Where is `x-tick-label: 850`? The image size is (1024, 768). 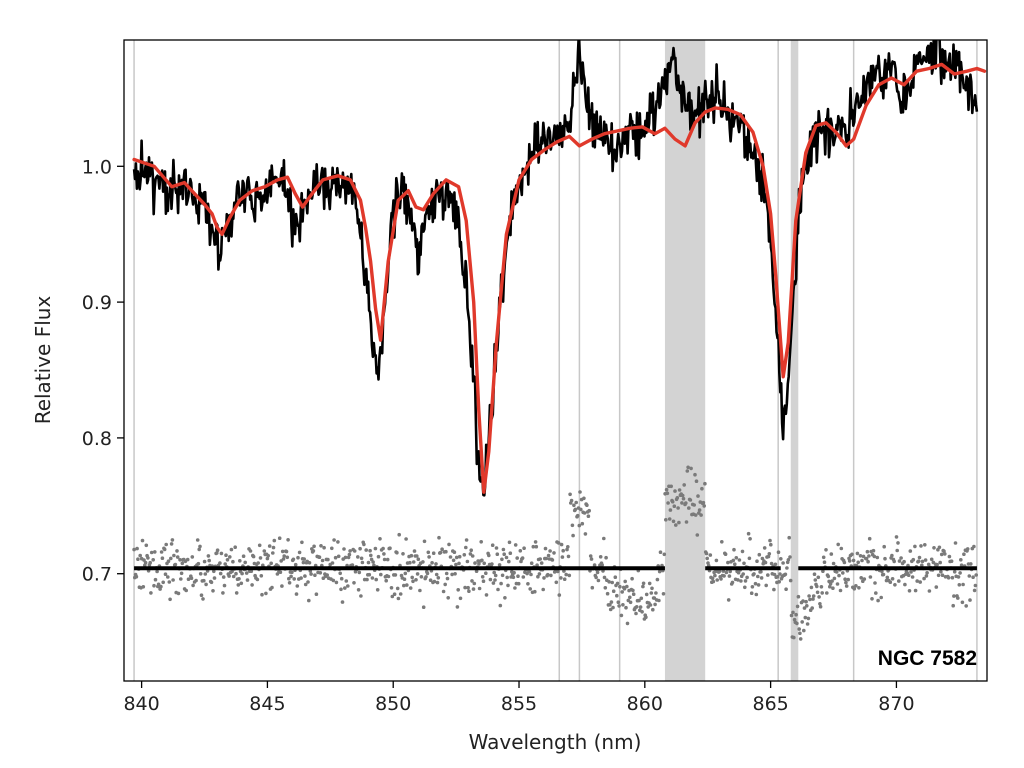 x-tick-label: 850 is located at coordinates (393, 704).